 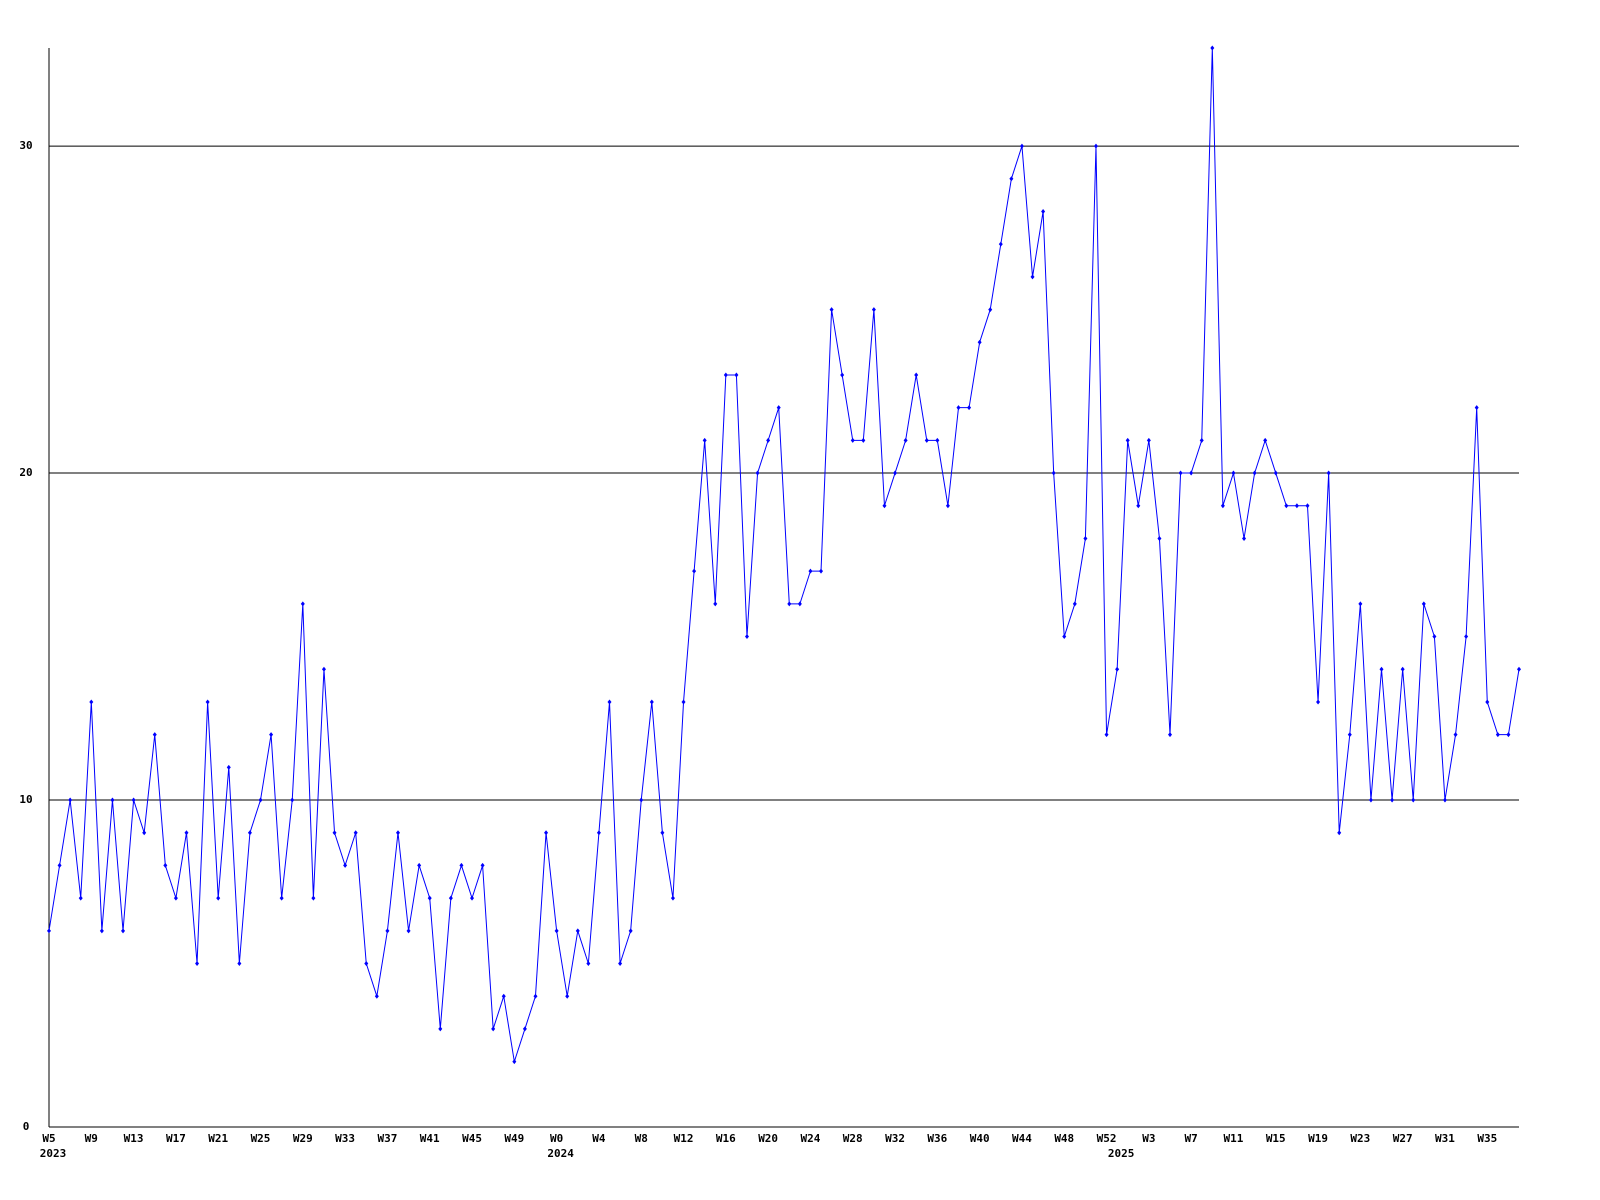 I want to click on x-tick-label: W44, so click(x=1022, y=1138).